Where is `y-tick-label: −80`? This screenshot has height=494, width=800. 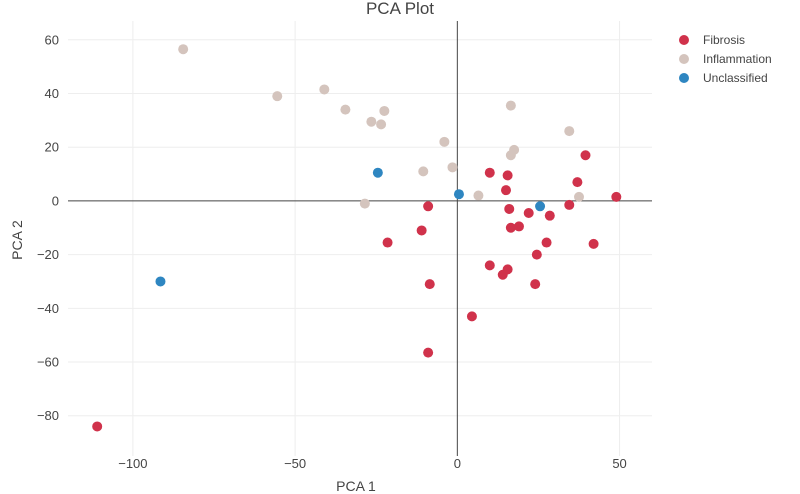
y-tick-label: −80 is located at coordinates (48, 415).